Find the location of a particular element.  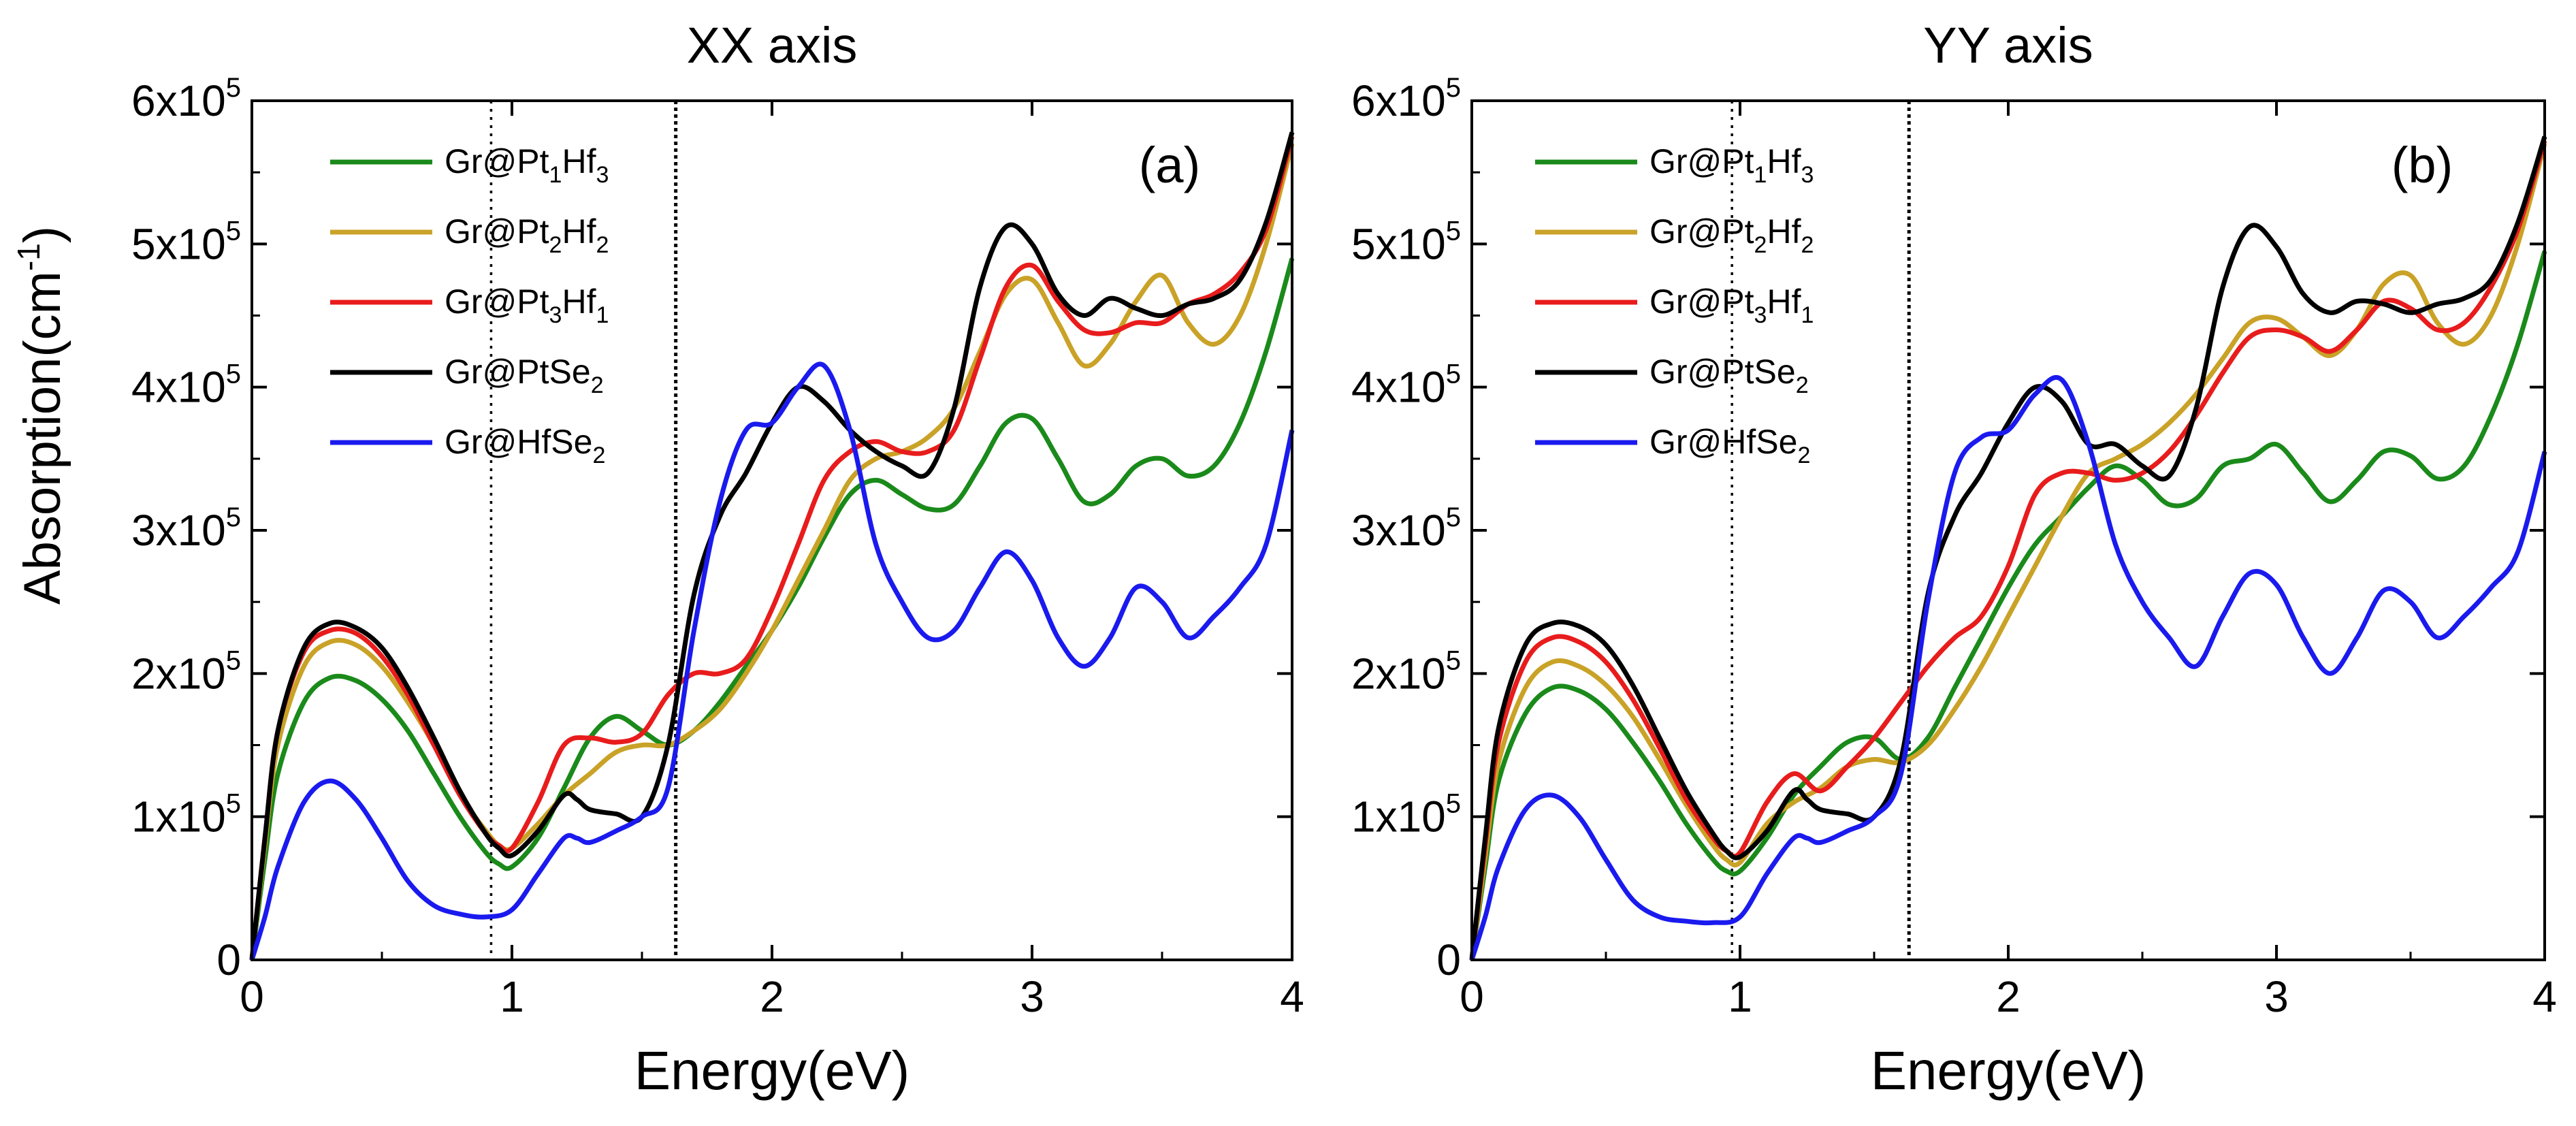

panel-a-y-tick-label: 4x10⁵ is located at coordinates (186, 386).